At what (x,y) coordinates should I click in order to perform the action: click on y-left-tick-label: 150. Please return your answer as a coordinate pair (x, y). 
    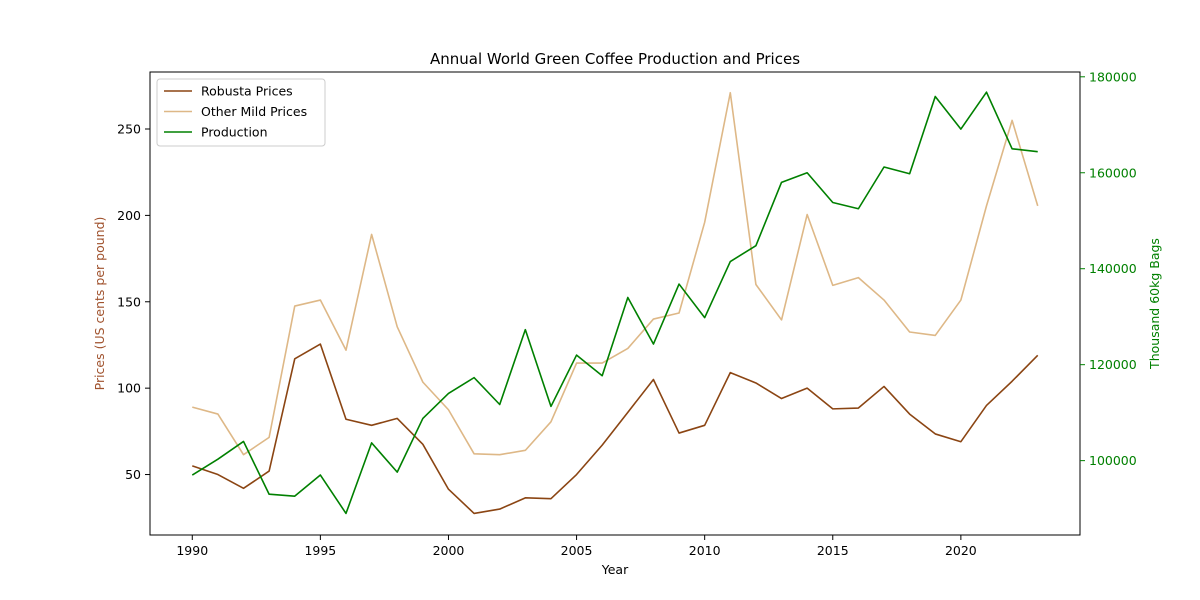
    Looking at the image, I should click on (129, 301).